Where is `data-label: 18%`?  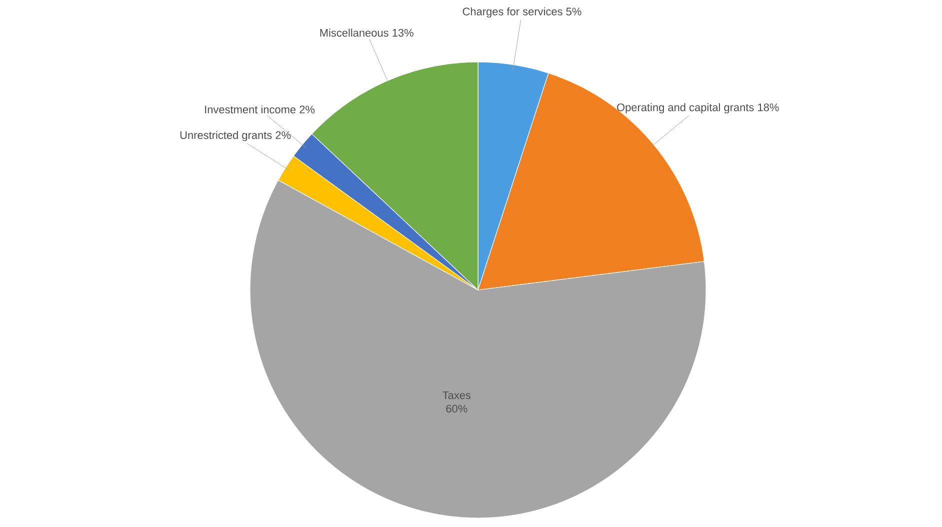
data-label: 18% is located at coordinates (768, 107).